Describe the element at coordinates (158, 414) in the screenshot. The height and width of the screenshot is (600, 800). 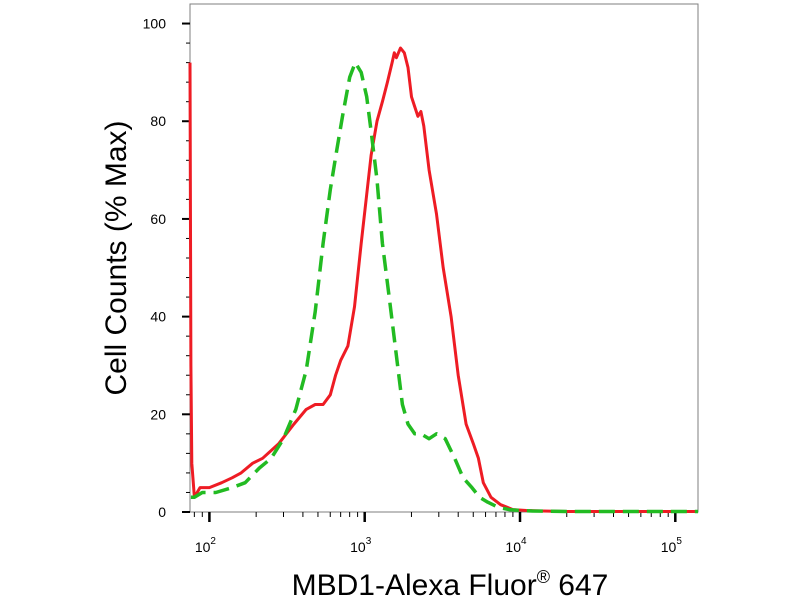
I see `y-tick-label: 20` at that location.